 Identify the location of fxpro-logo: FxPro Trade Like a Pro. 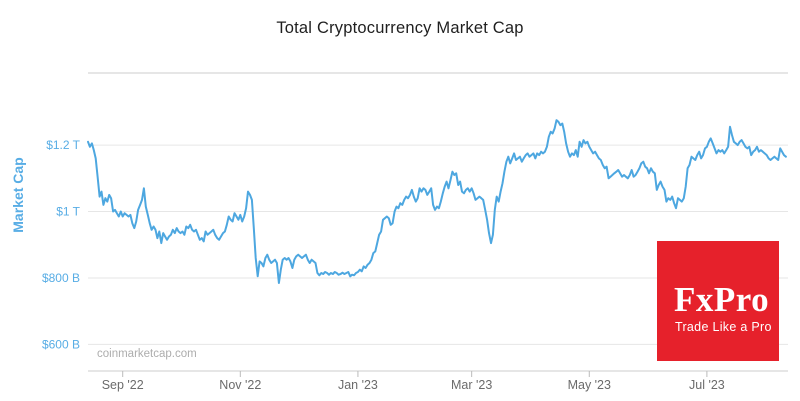
(718, 301).